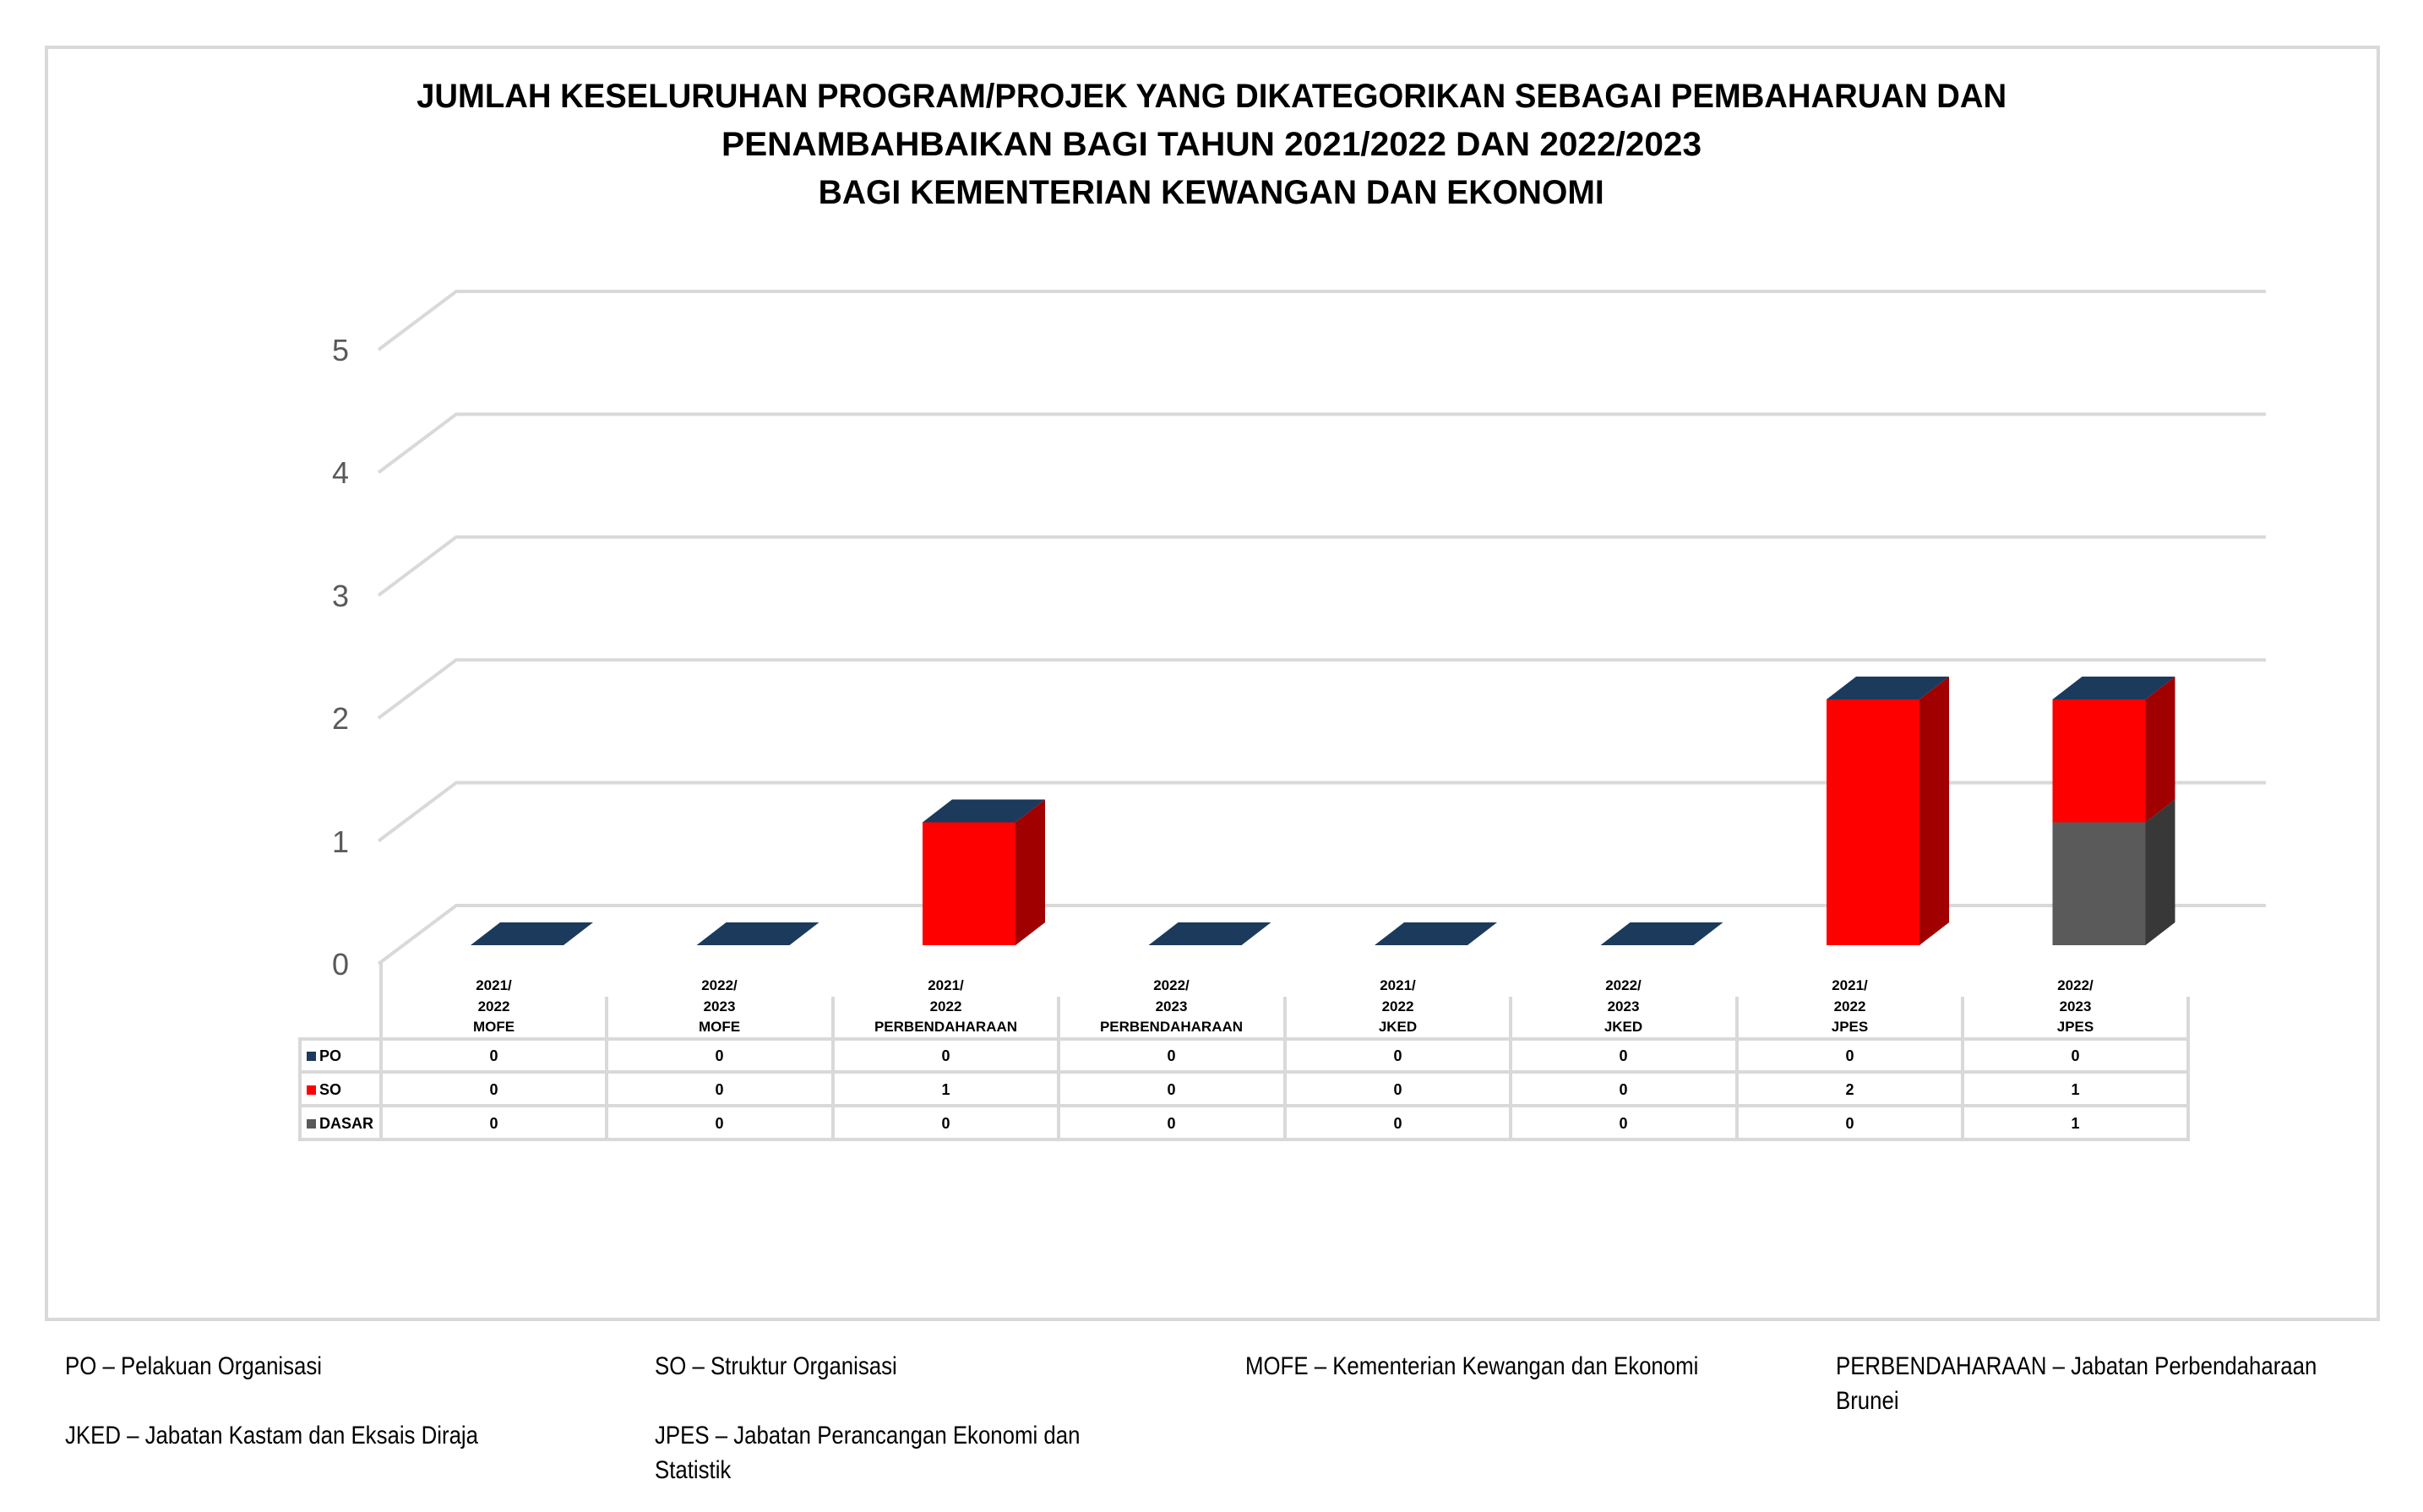 Image resolution: width=2423 pixels, height=1512 pixels. I want to click on dasar-swatch-icon, so click(311, 1124).